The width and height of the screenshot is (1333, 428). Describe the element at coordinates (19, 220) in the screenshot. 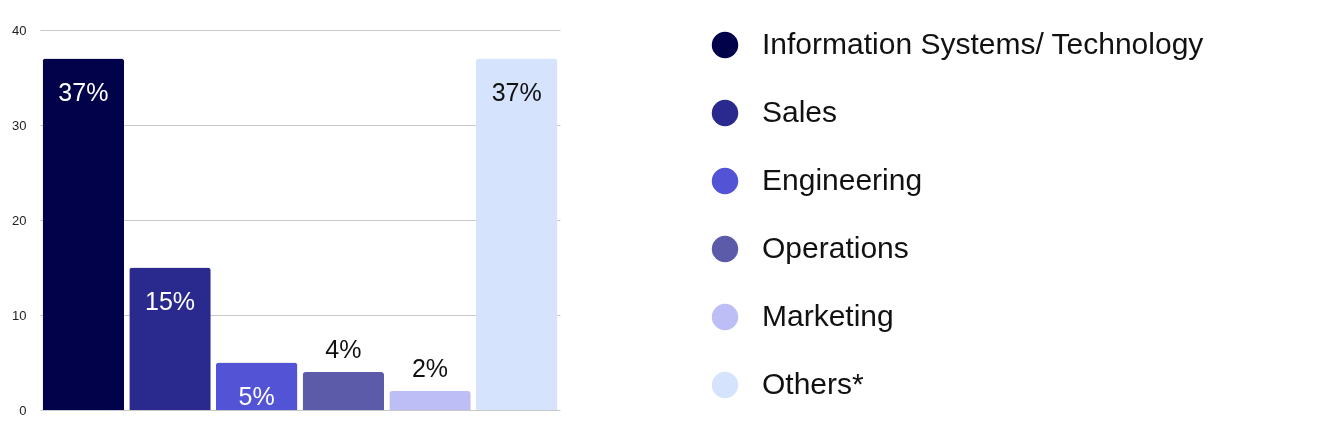

I see `y-tick-label: 20` at that location.